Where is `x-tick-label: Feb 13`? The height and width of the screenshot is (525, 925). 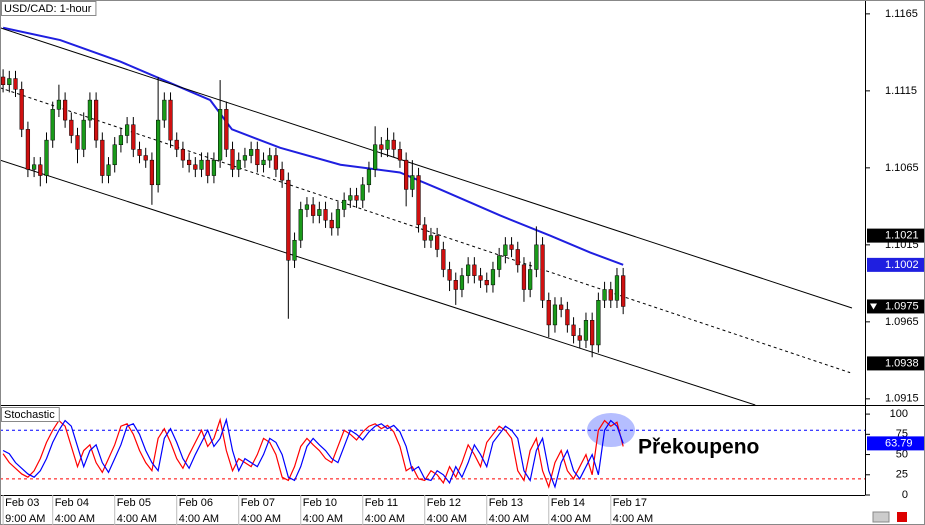
x-tick-label: Feb 13 is located at coordinates (506, 503).